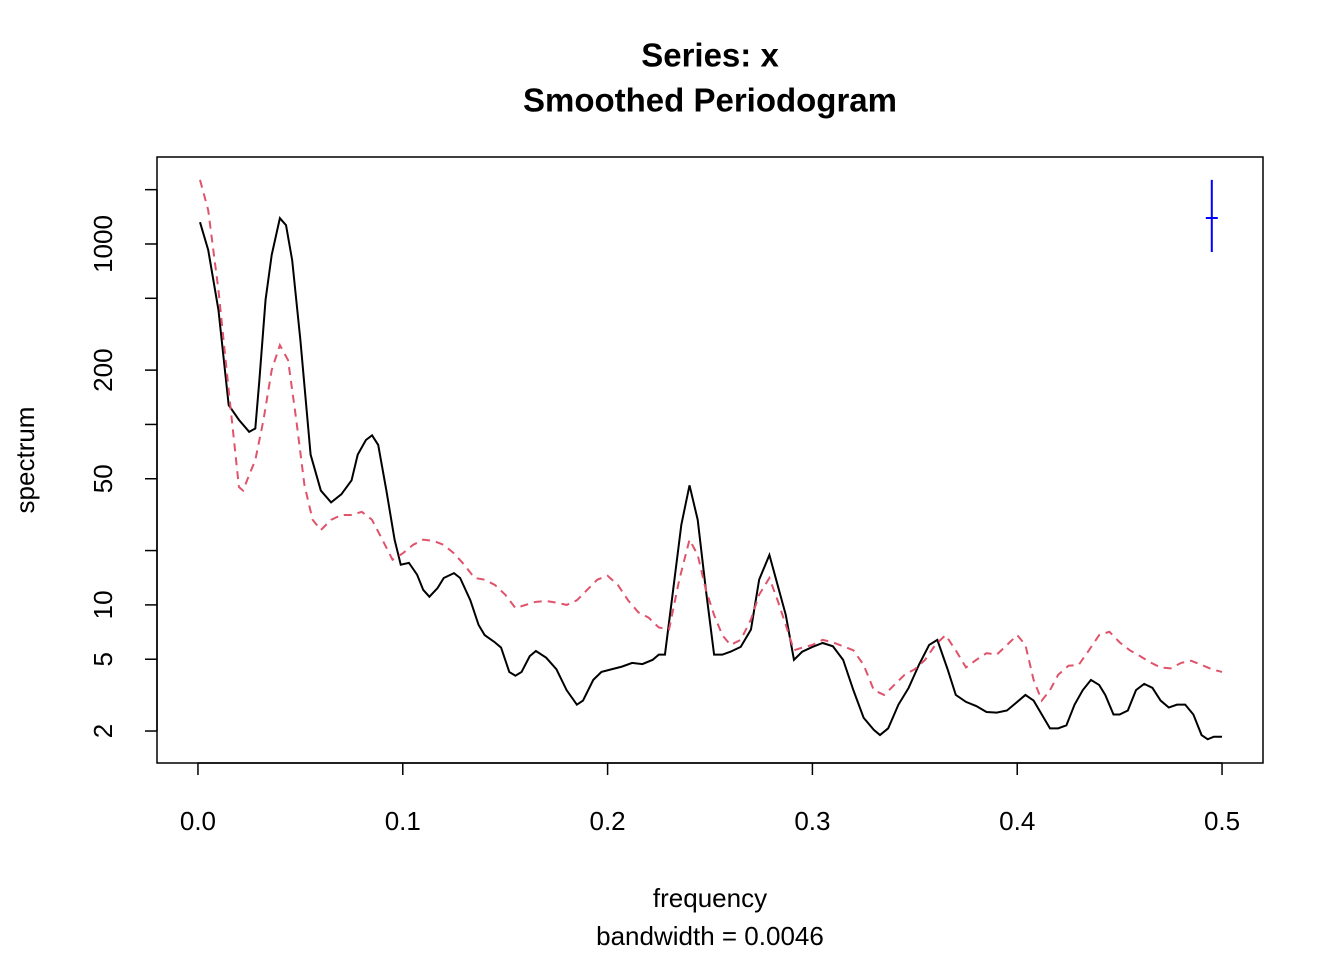 The image size is (1344, 960). I want to click on y-tick-label: 10, so click(103, 604).